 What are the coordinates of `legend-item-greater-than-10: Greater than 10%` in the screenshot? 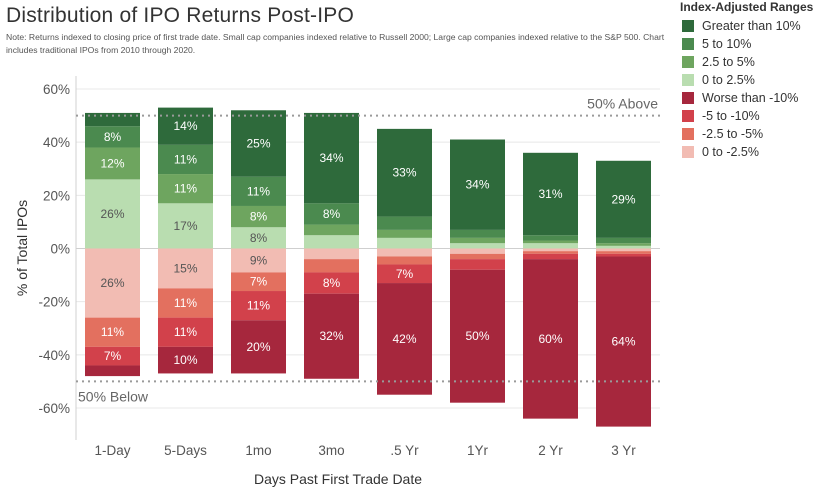 It's located at (751, 26).